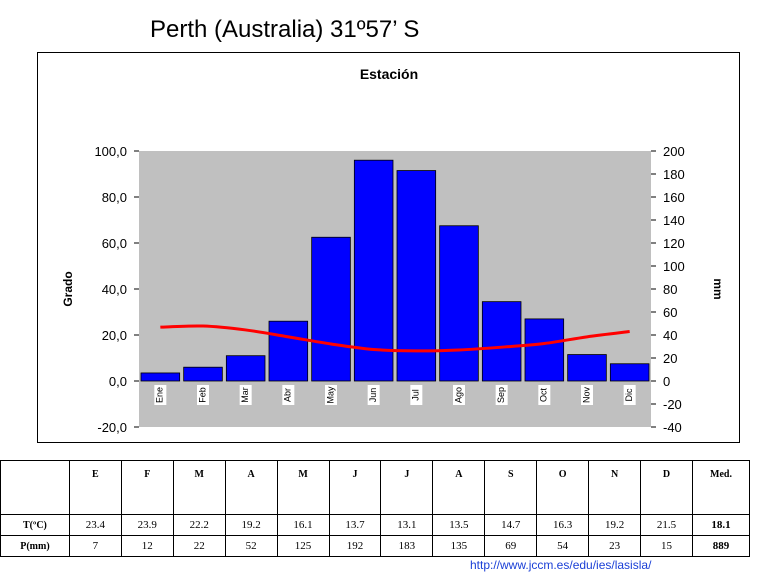 This screenshot has width=768, height=576. Describe the element at coordinates (670, 312) in the screenshot. I see `y2-tick-label: 60` at that location.